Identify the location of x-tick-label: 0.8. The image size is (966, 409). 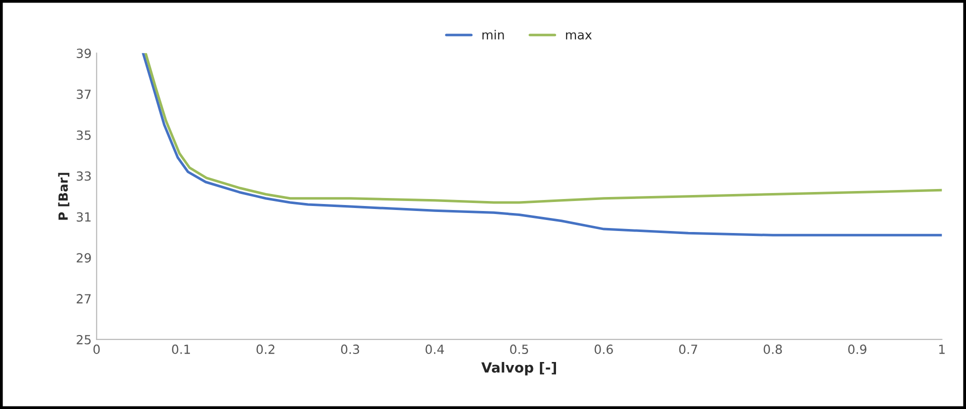
(773, 349).